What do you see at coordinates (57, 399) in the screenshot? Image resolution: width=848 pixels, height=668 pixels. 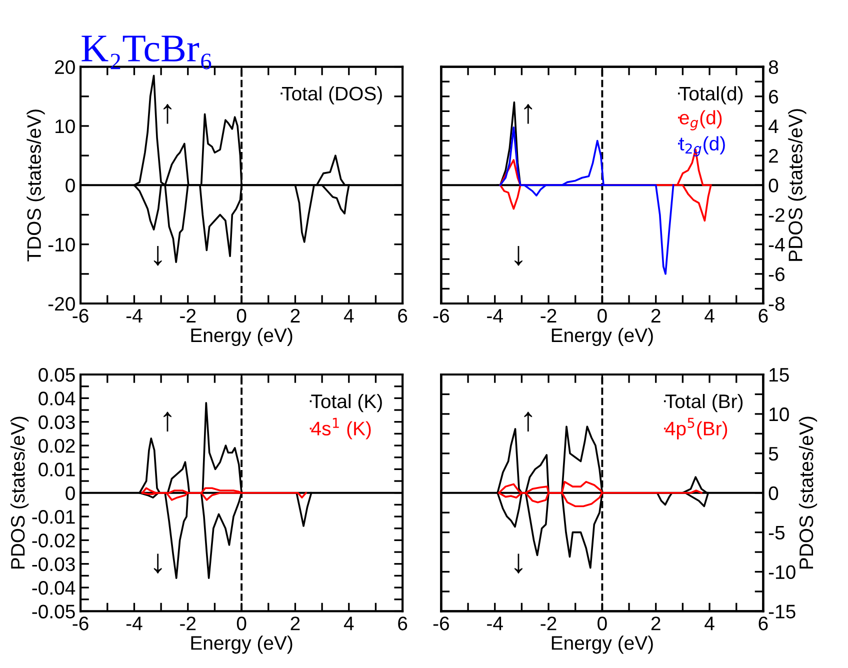 I see `y-tick-label: 0.04` at bounding box center [57, 399].